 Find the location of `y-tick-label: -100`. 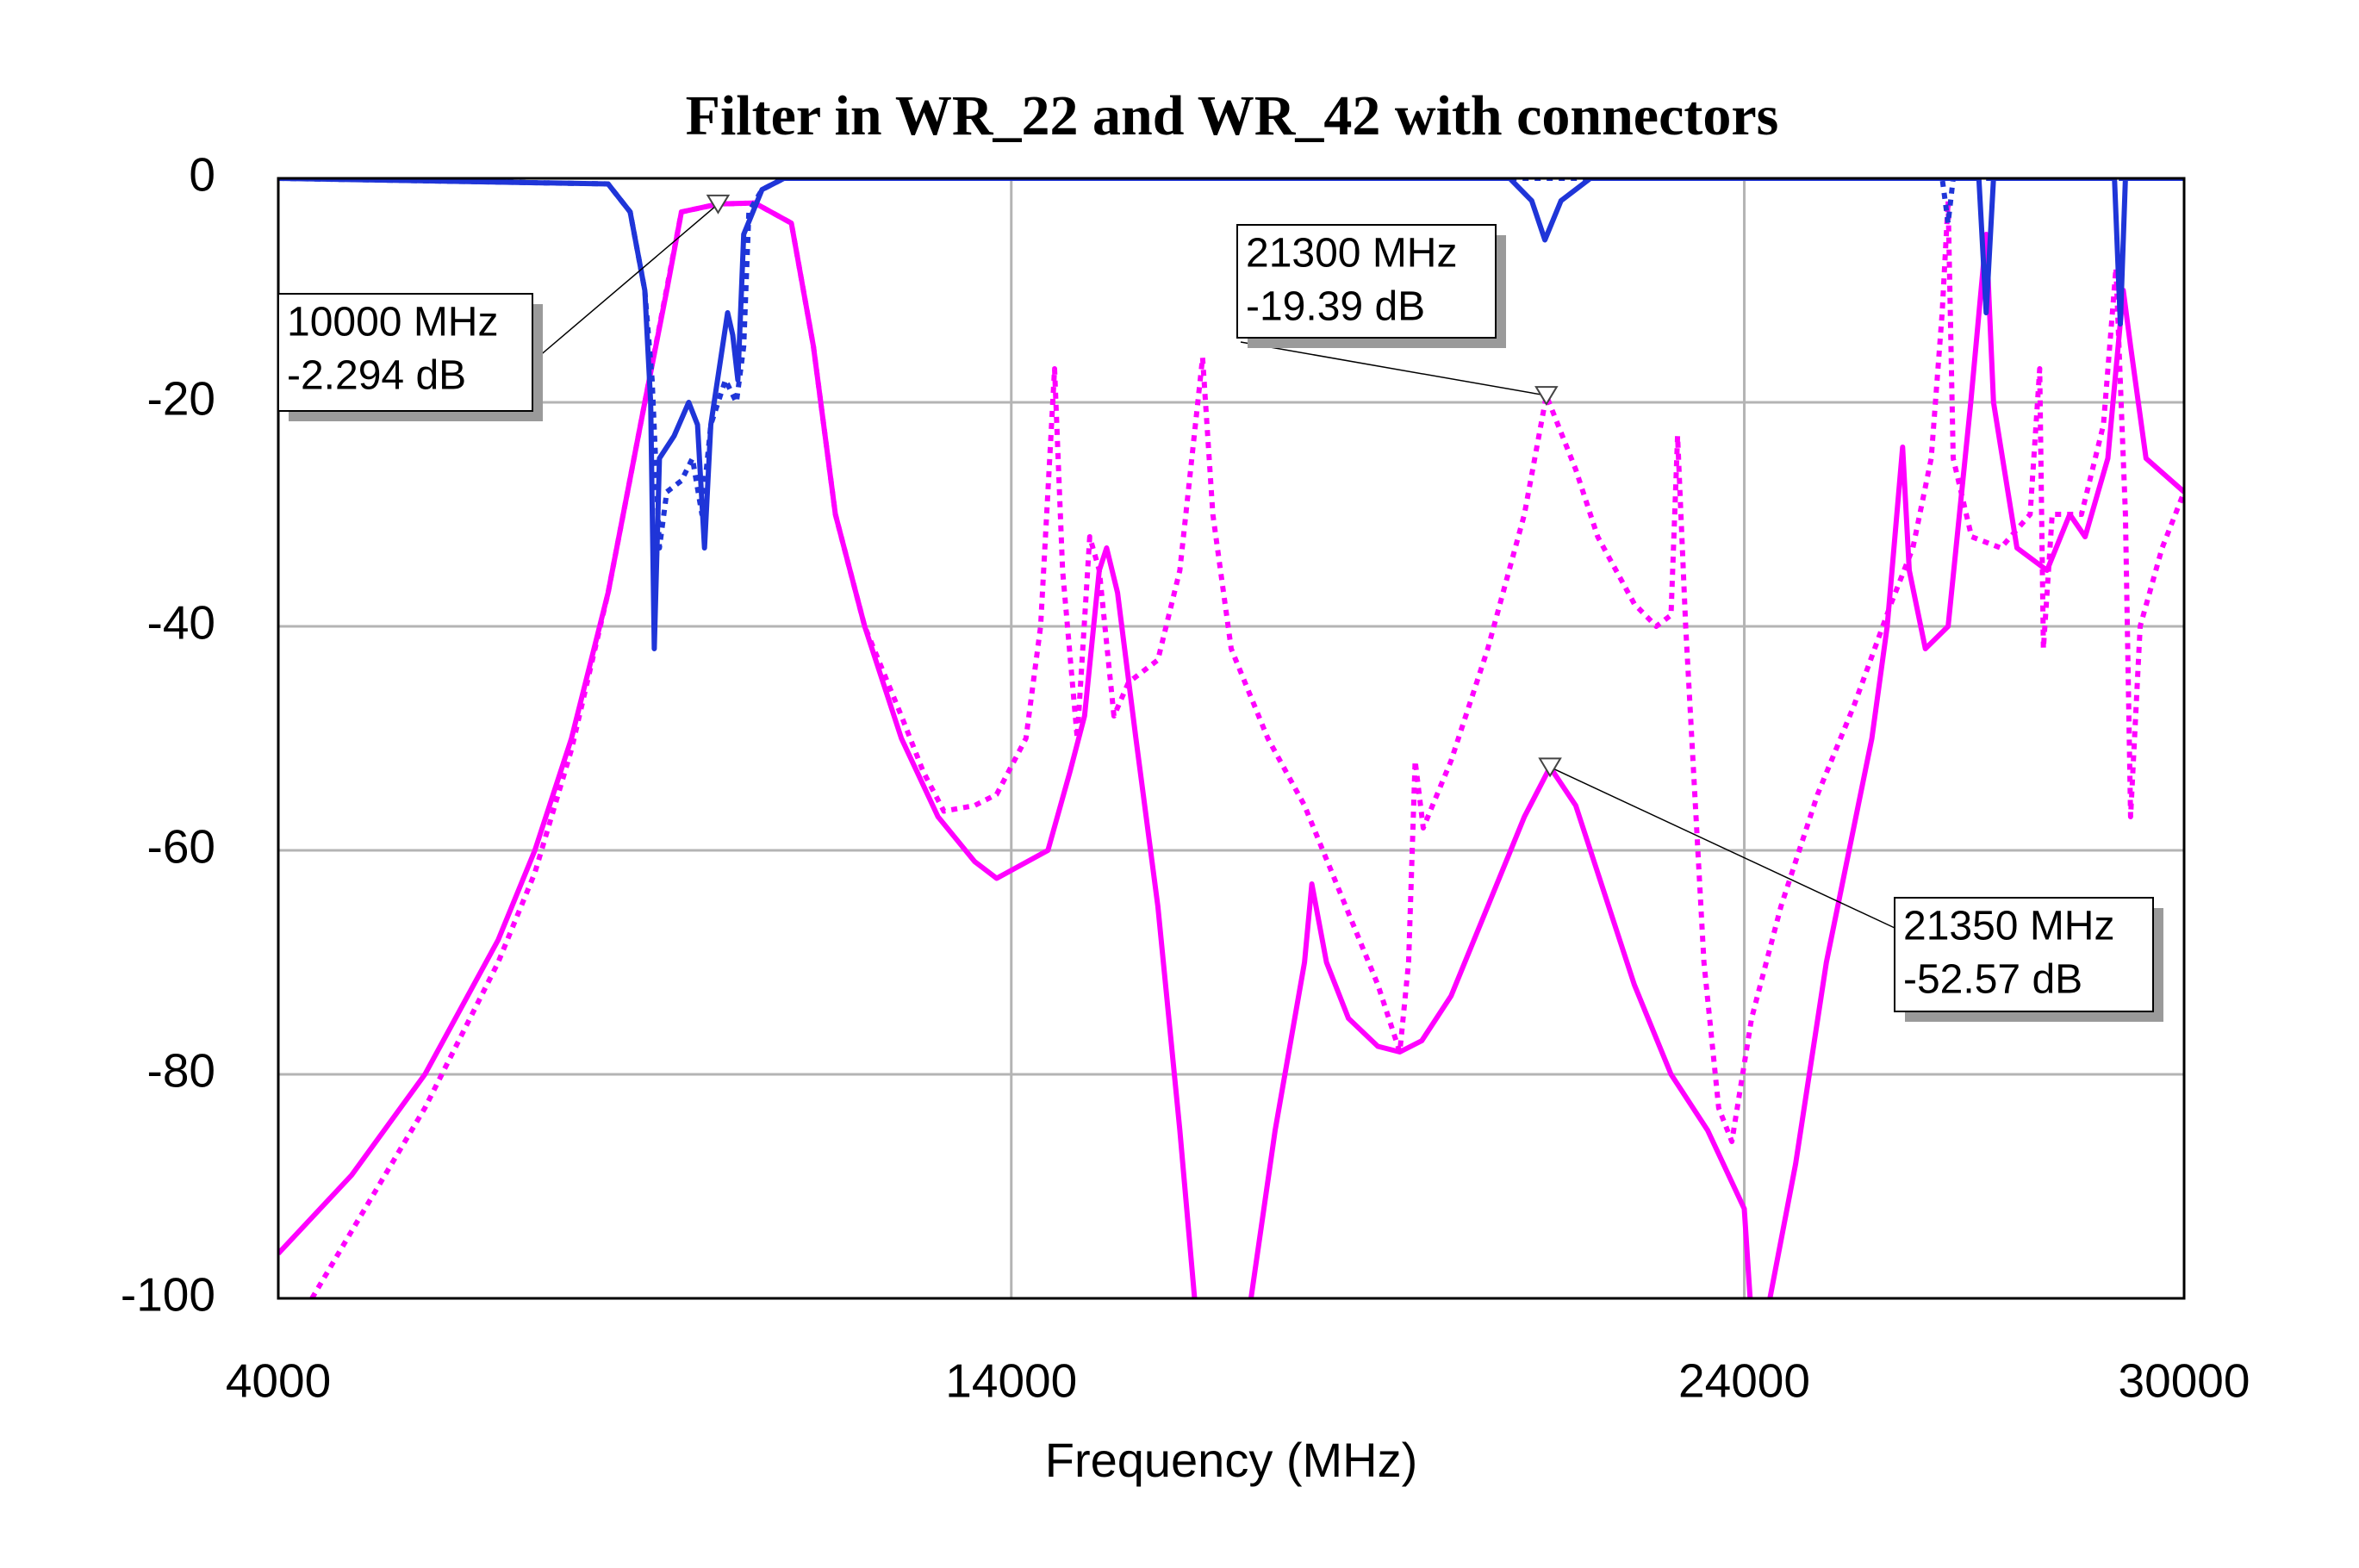

y-tick-label: -100 is located at coordinates (168, 1295).